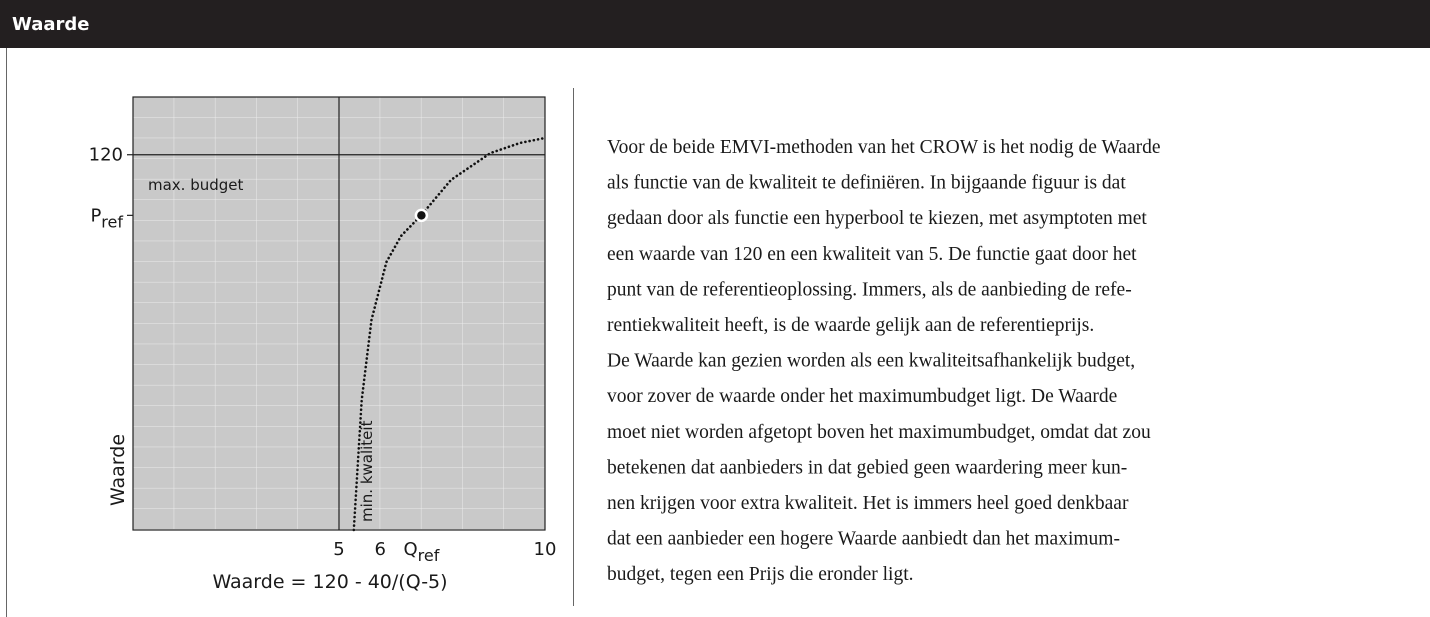 This screenshot has height=617, width=1430. I want to click on x-tick-label: 6, so click(379, 549).